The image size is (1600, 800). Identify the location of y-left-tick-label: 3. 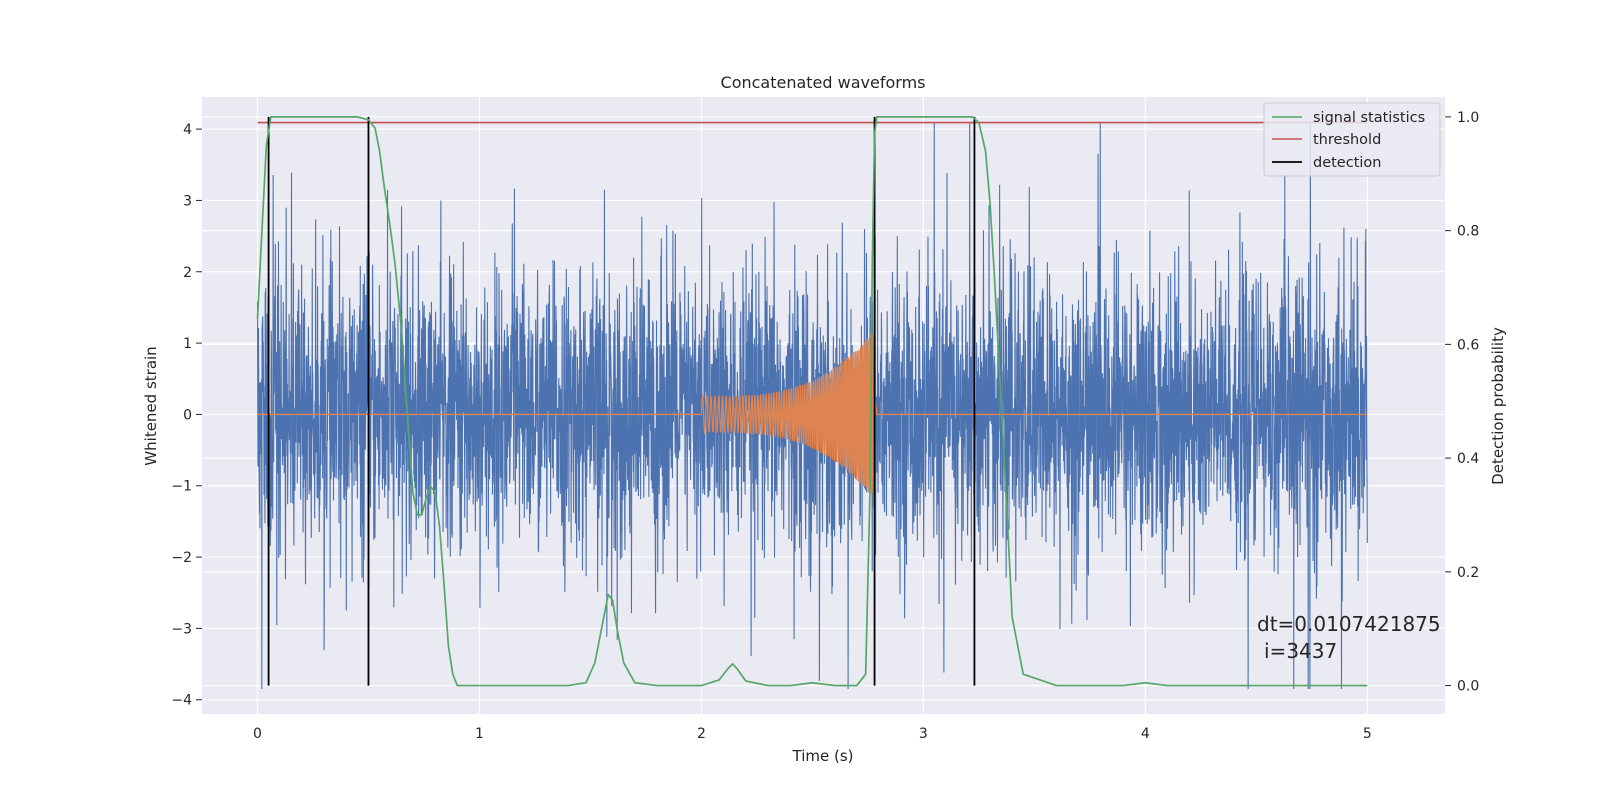
(187, 201).